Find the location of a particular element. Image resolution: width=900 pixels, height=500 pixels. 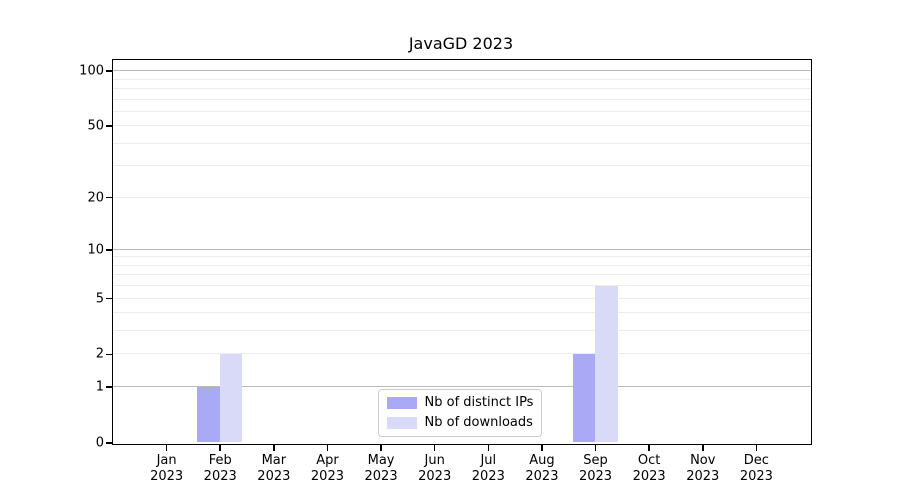

y-tick-label: 5 is located at coordinates (99, 299).